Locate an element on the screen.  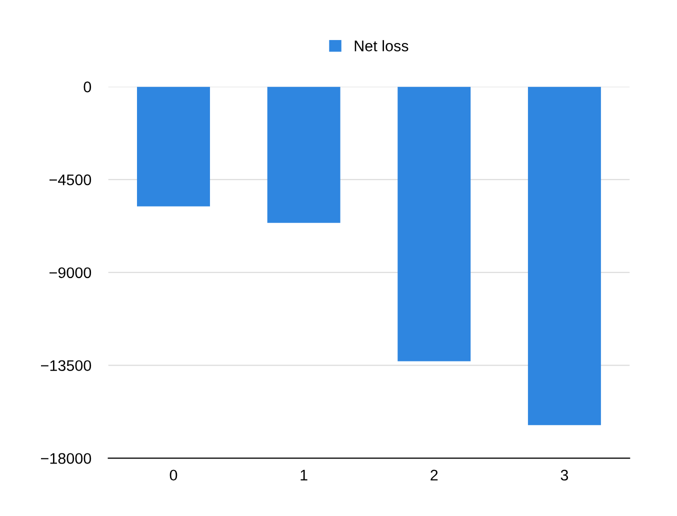
legend-label: Net loss is located at coordinates (381, 46).